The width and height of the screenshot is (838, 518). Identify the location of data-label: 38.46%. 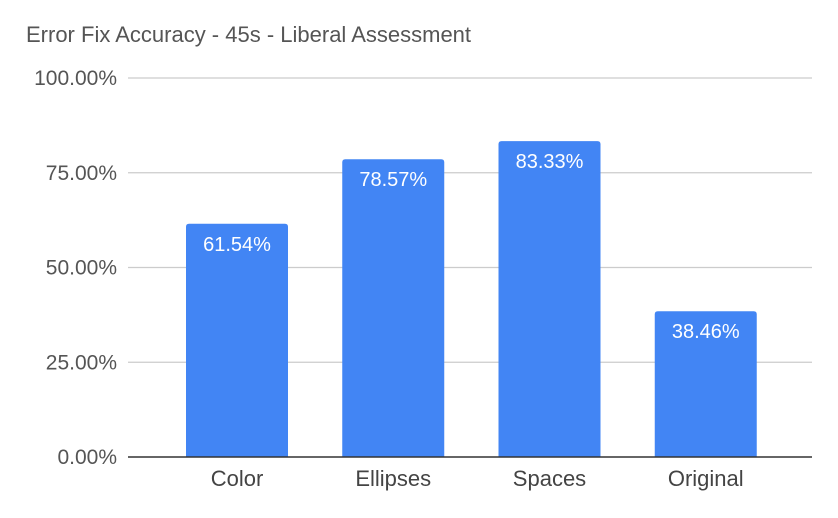
(706, 332).